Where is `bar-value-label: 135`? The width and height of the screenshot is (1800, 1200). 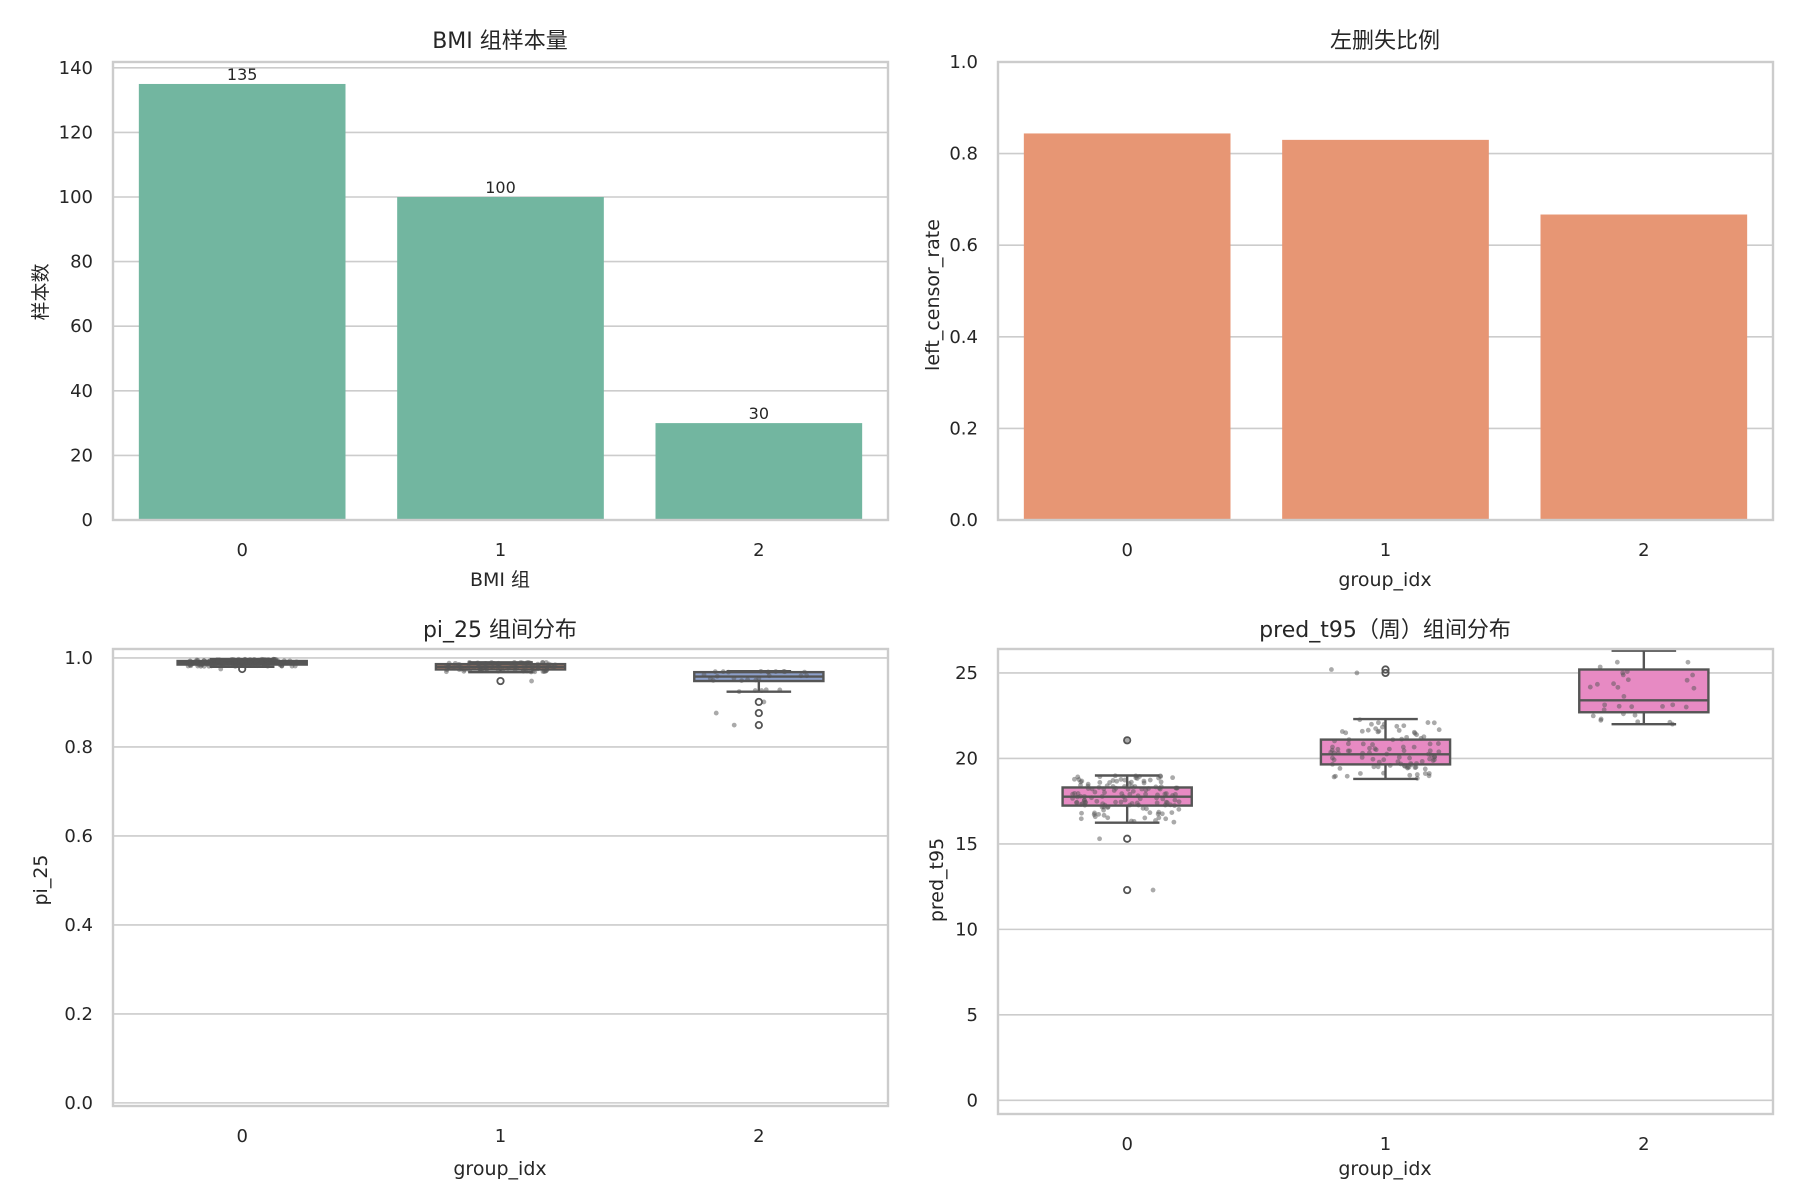
bar-value-label: 135 is located at coordinates (242, 74).